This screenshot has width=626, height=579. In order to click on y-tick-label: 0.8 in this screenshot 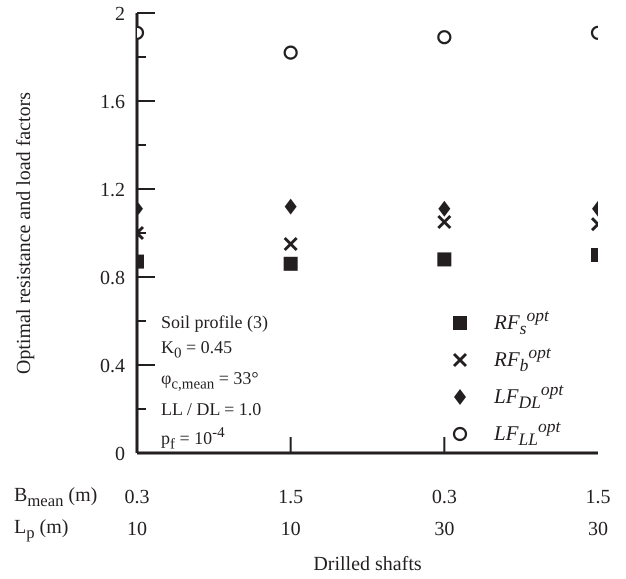, I will do `click(112, 278)`.